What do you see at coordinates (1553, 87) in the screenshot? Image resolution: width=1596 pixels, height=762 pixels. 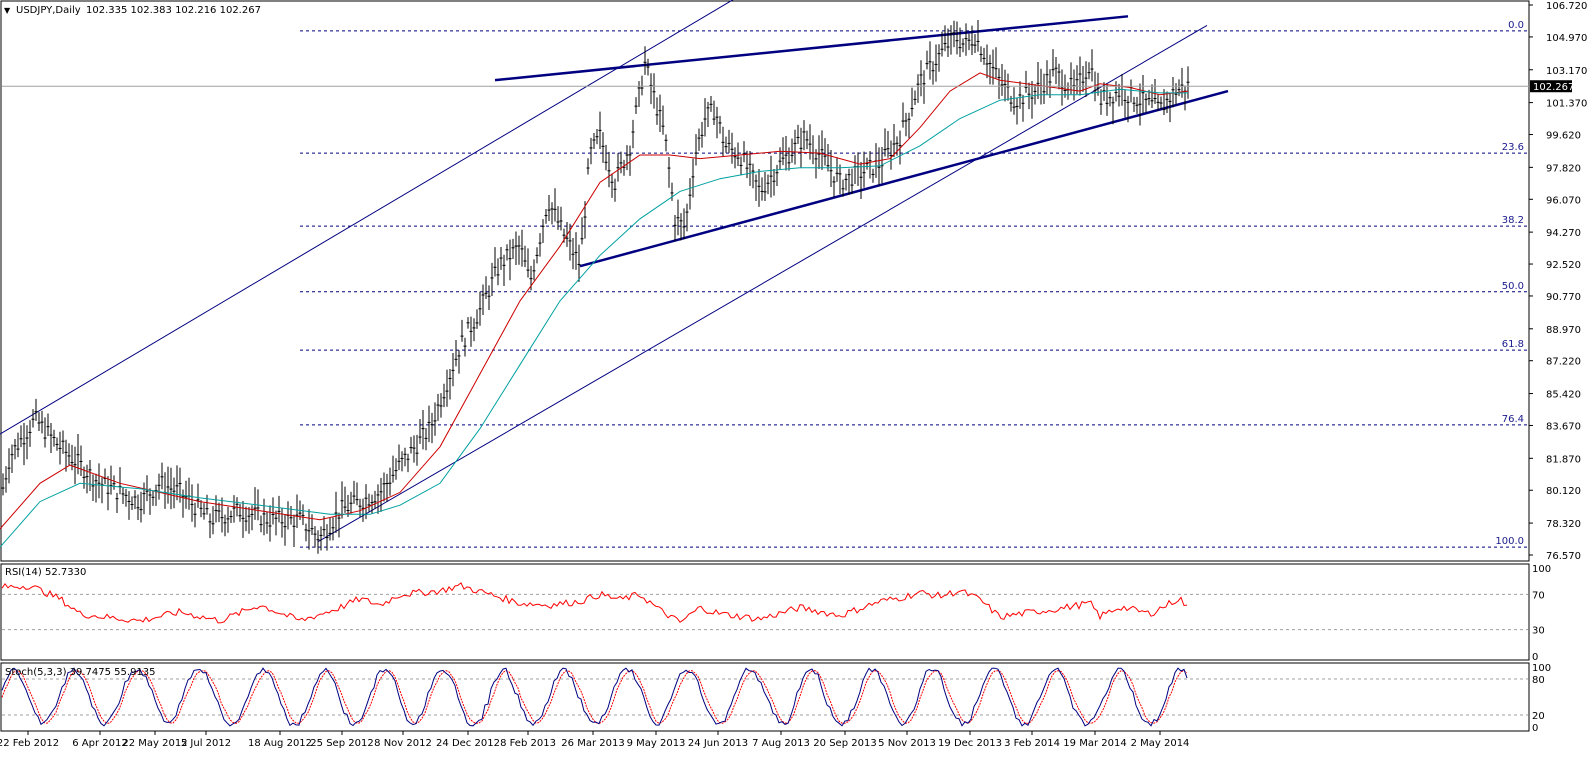 I see `current-price-label: 102.267` at bounding box center [1553, 87].